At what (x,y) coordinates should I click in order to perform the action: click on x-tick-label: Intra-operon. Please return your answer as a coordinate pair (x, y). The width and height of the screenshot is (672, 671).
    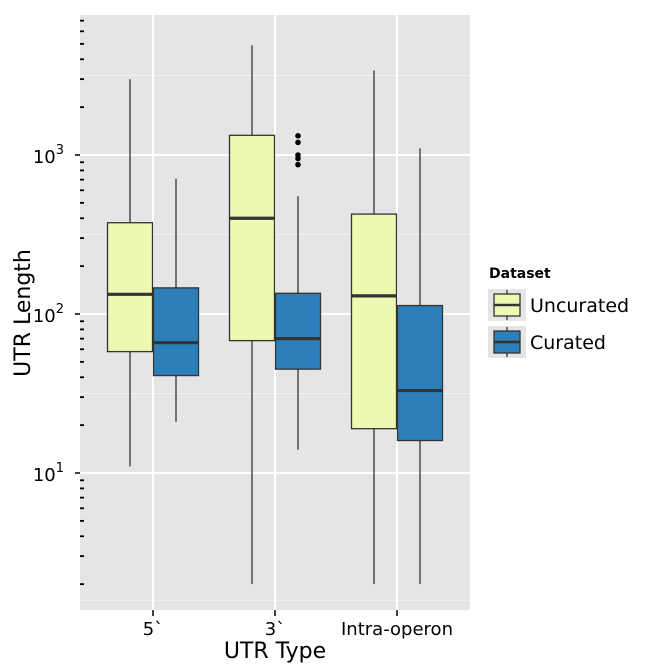
    Looking at the image, I should click on (397, 629).